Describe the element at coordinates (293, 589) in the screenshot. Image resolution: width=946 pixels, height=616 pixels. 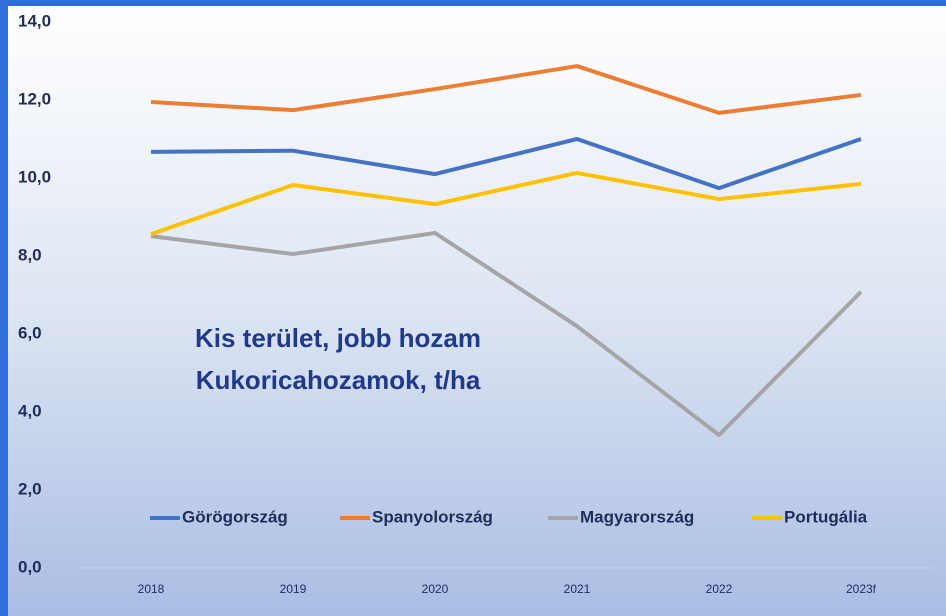
I see `x-tick-label: 2019` at that location.